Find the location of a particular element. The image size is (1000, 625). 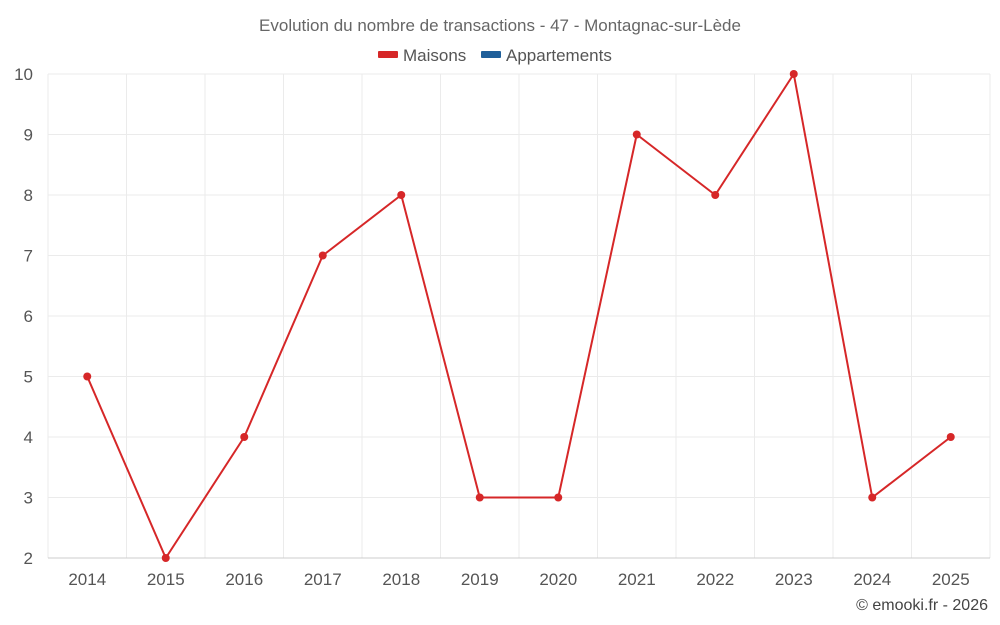

credit-text: © emooki.fr - 2026 is located at coordinates (922, 605).